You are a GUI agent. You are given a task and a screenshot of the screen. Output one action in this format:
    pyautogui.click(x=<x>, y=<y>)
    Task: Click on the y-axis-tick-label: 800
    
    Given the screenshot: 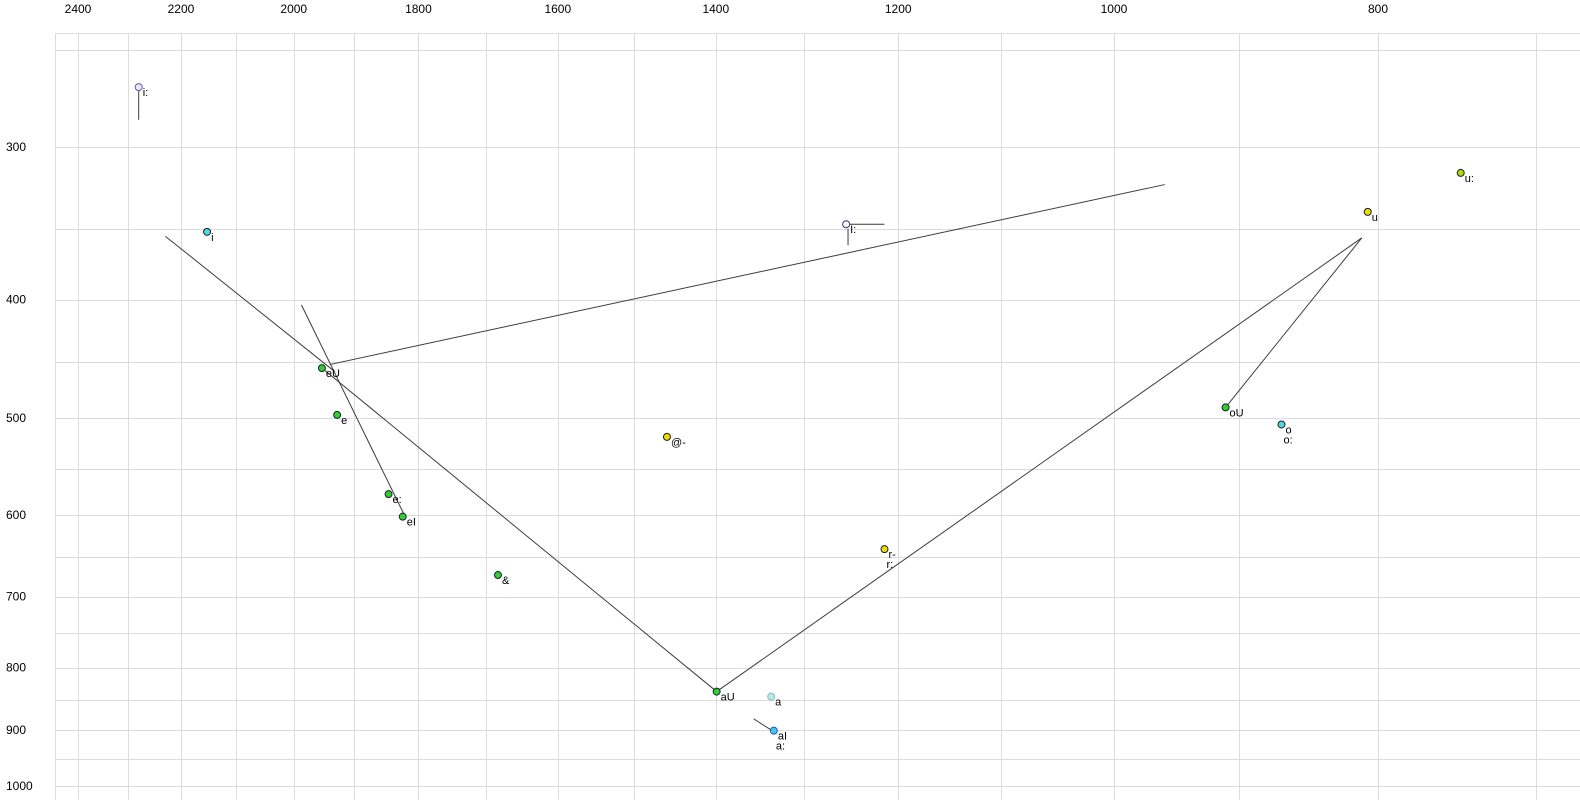 What is the action you would take?
    pyautogui.click(x=16, y=668)
    